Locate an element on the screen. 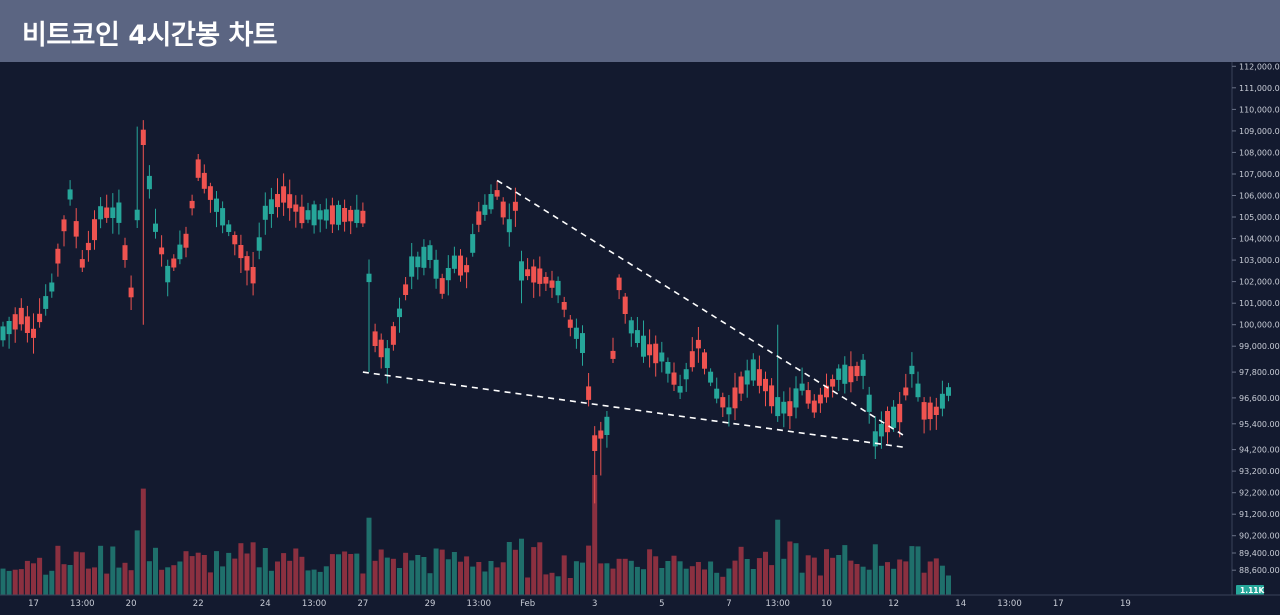  price-tick-label: 91,200.00 is located at coordinates (1259, 514).